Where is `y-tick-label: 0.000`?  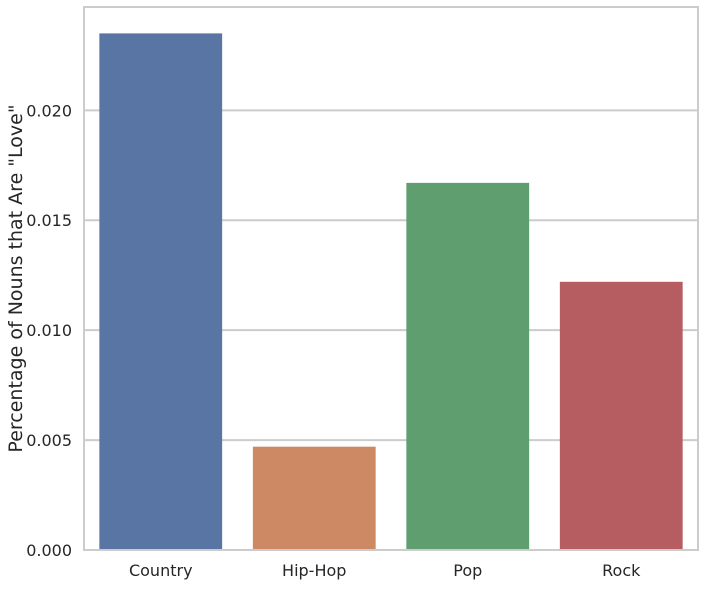
y-tick-label: 0.000 is located at coordinates (49, 550).